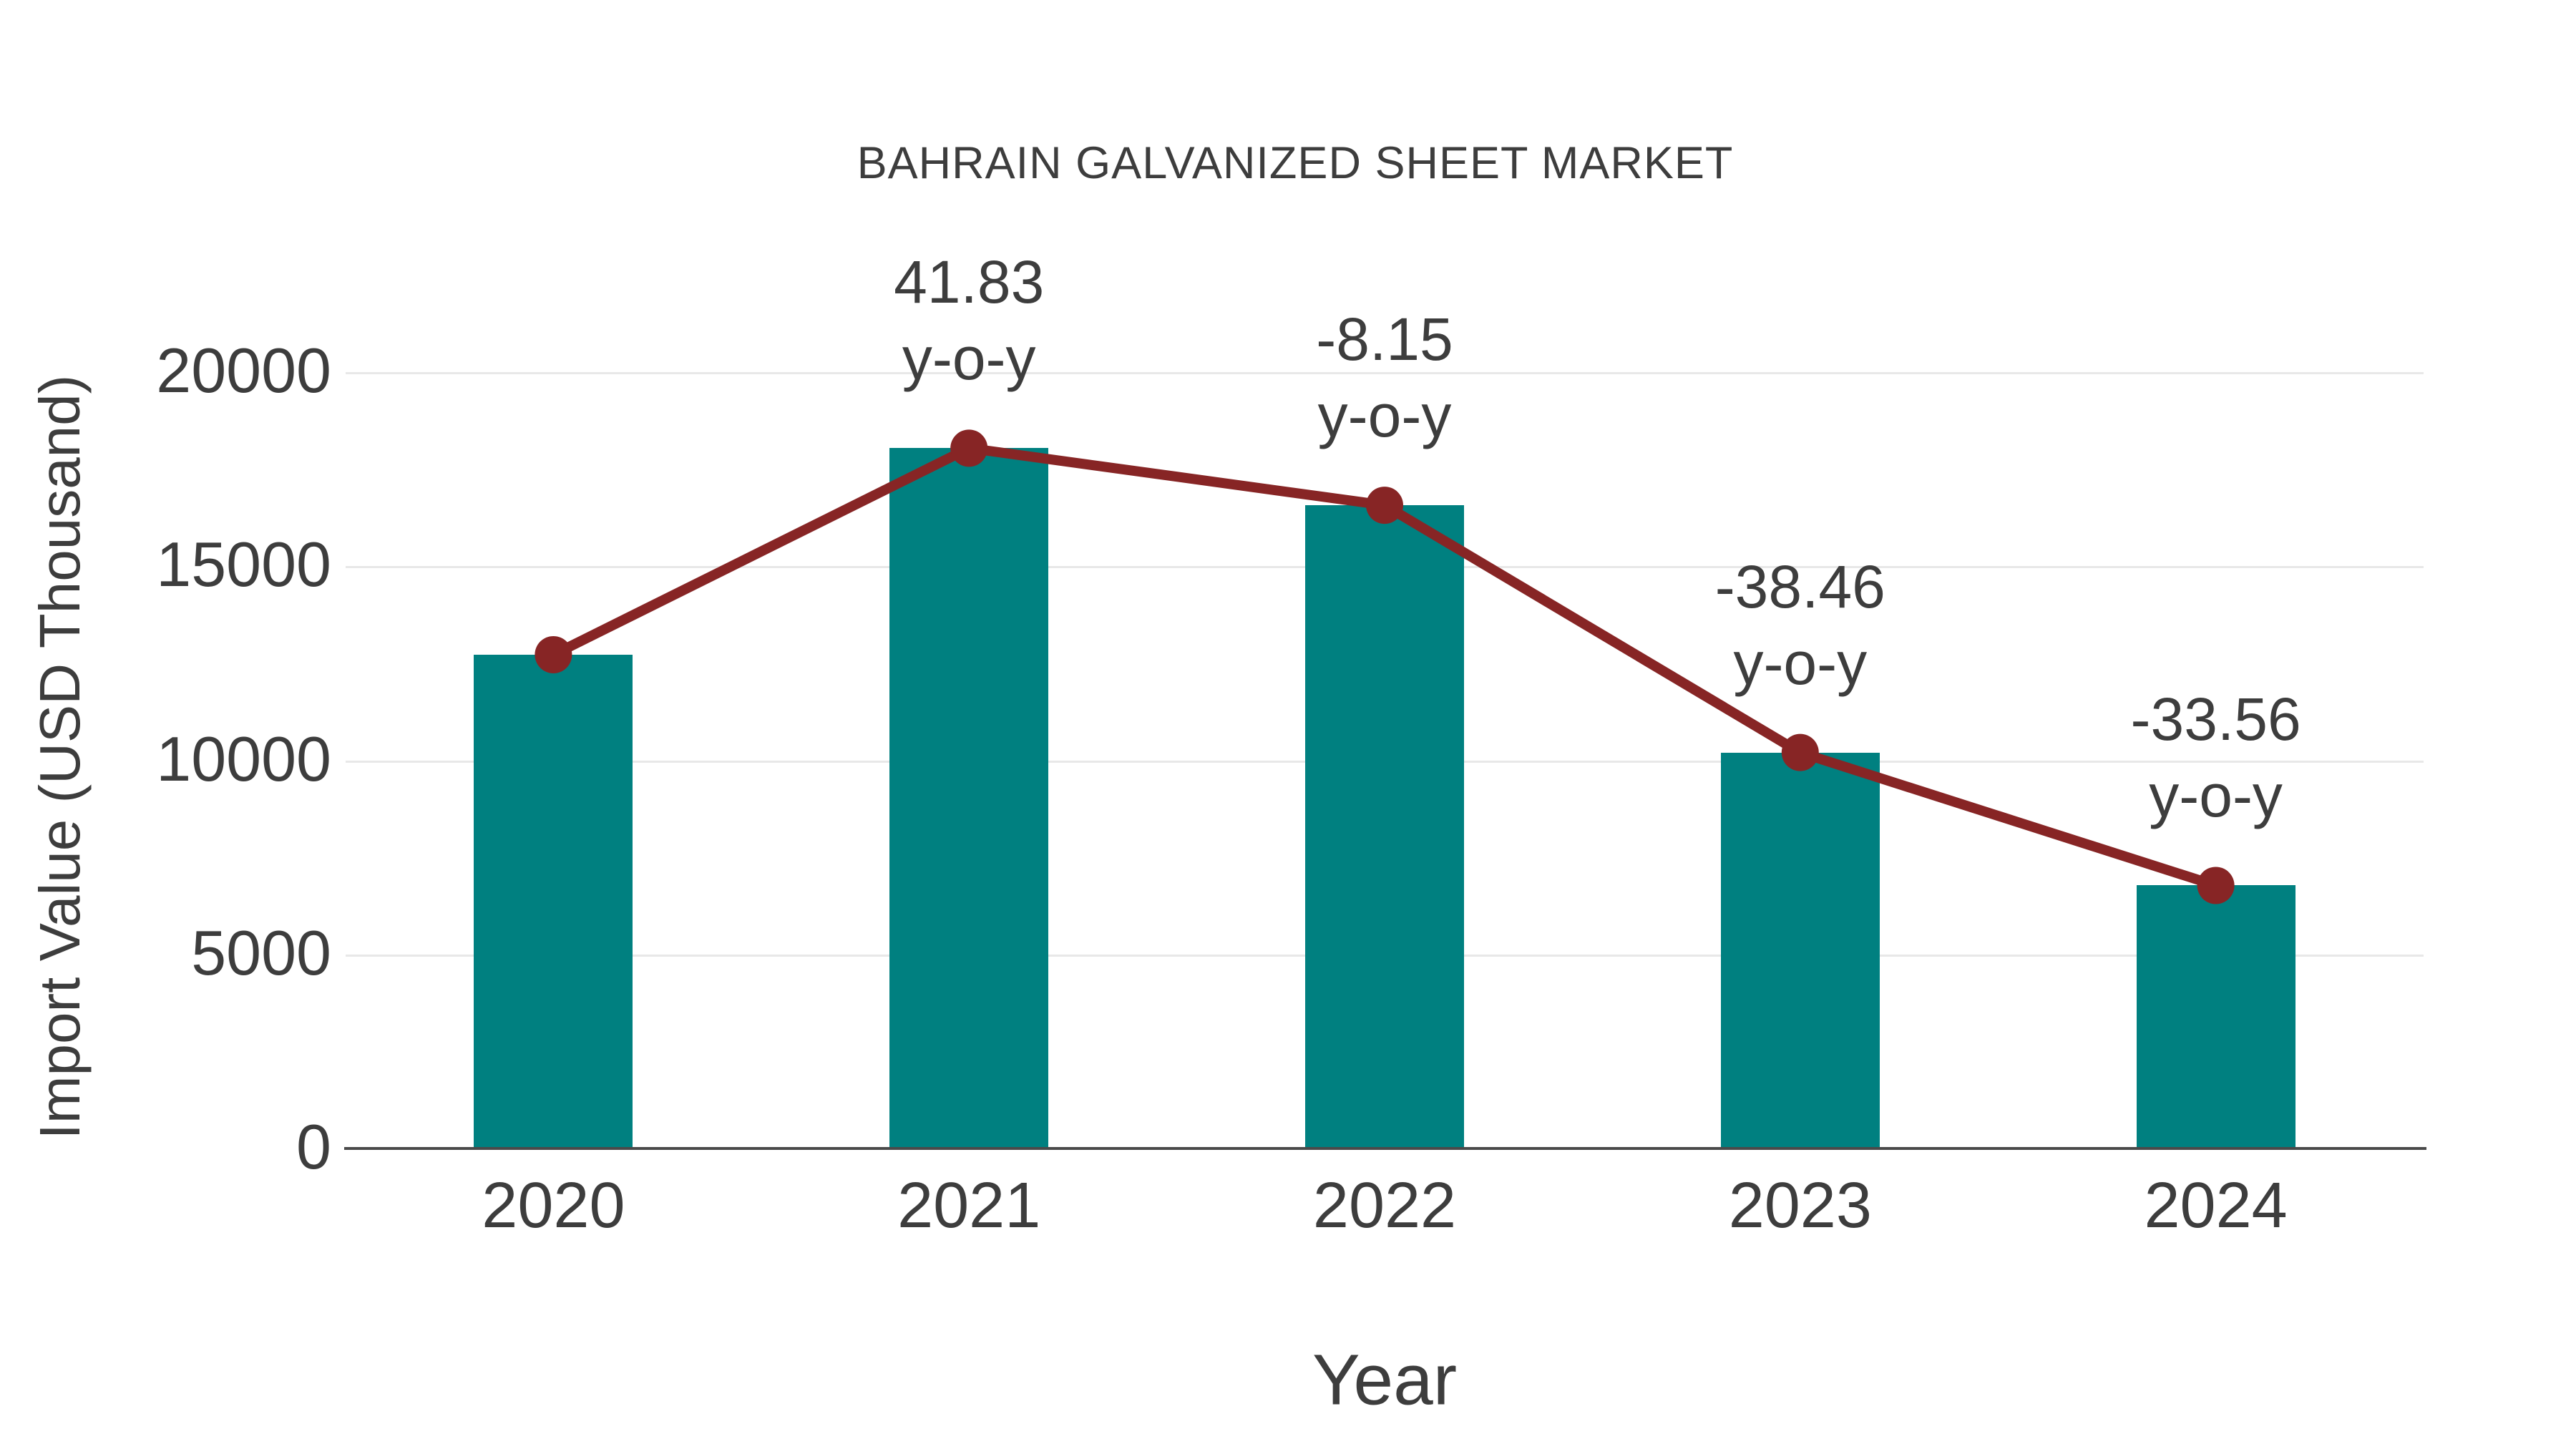  What do you see at coordinates (969, 282) in the screenshot?
I see `yoy-value-label: 41.83` at bounding box center [969, 282].